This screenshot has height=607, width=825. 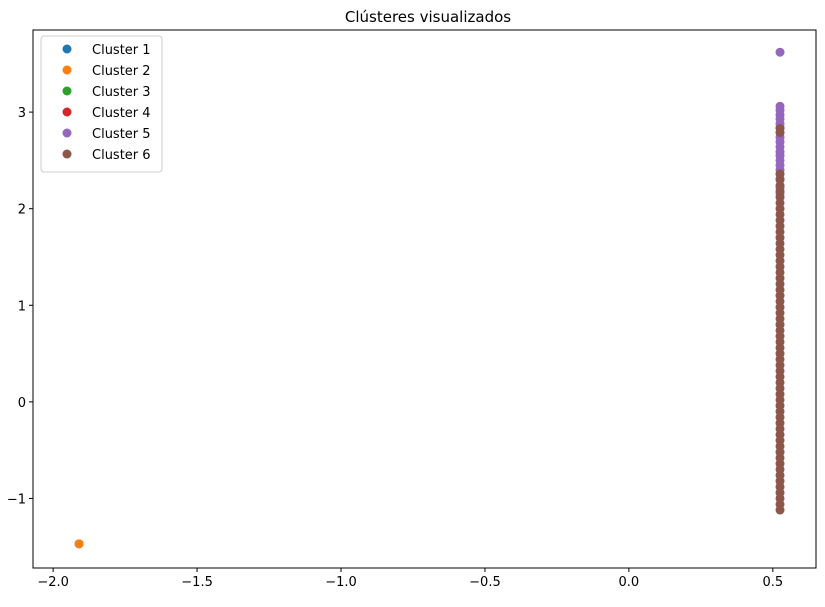 I want to click on legend-label-cluster-1: Cluster 1, so click(x=121, y=50).